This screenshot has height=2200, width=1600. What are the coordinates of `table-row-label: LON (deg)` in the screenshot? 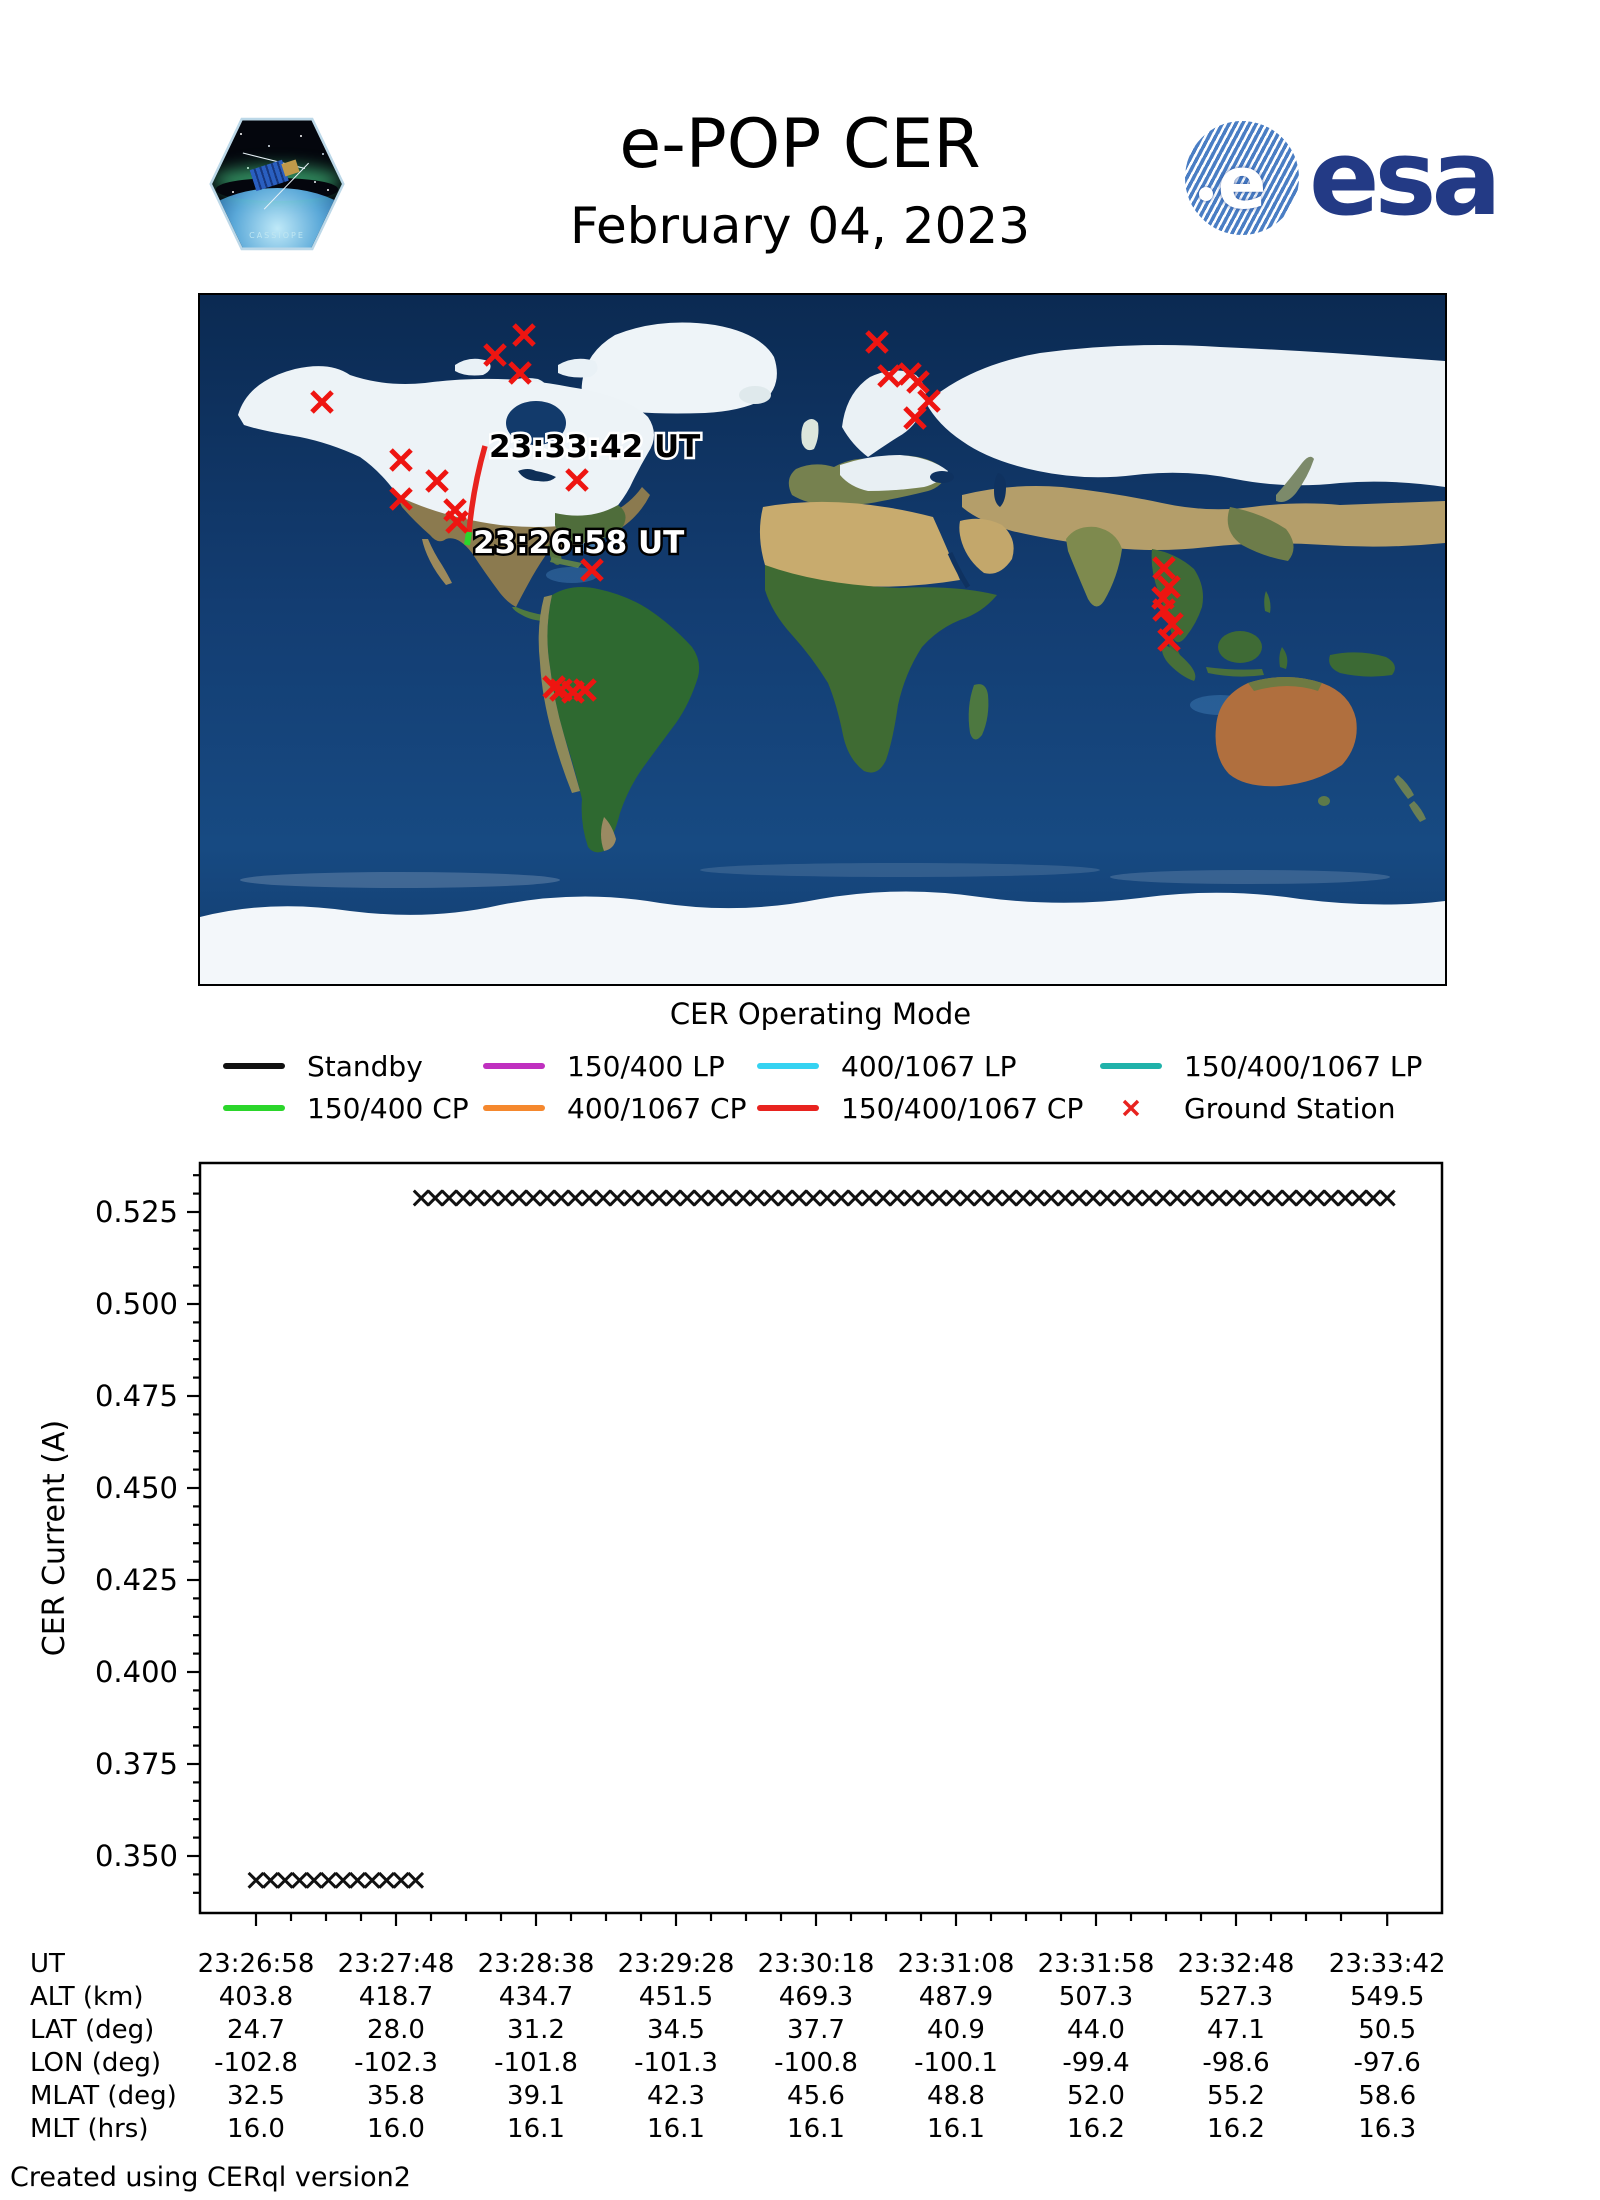 It's located at (96, 2063).